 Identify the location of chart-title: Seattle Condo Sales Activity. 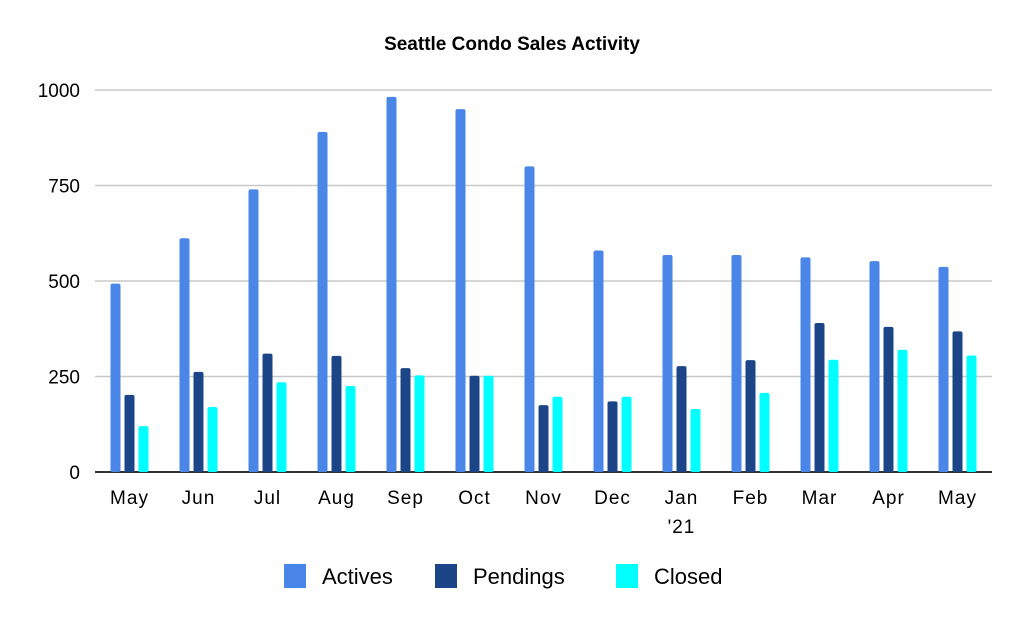
(512, 44).